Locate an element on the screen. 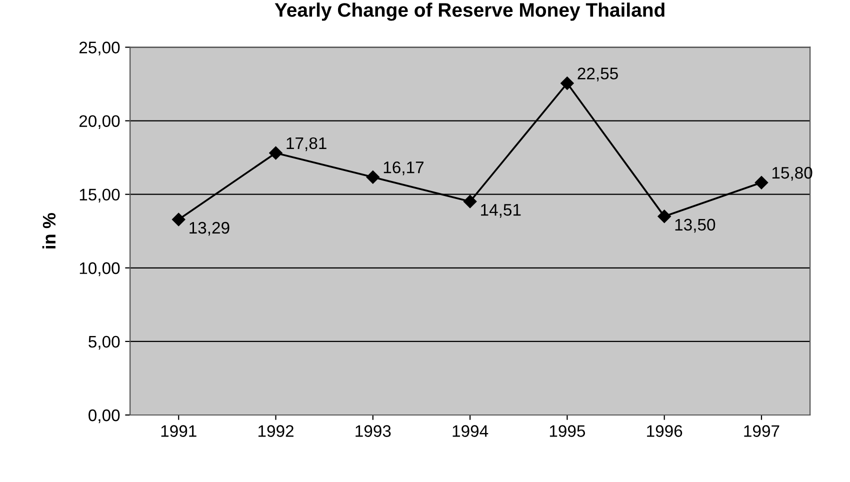 The image size is (850, 482). chart-title: Yearly Change of Reserve Money Thailand is located at coordinates (469, 11).